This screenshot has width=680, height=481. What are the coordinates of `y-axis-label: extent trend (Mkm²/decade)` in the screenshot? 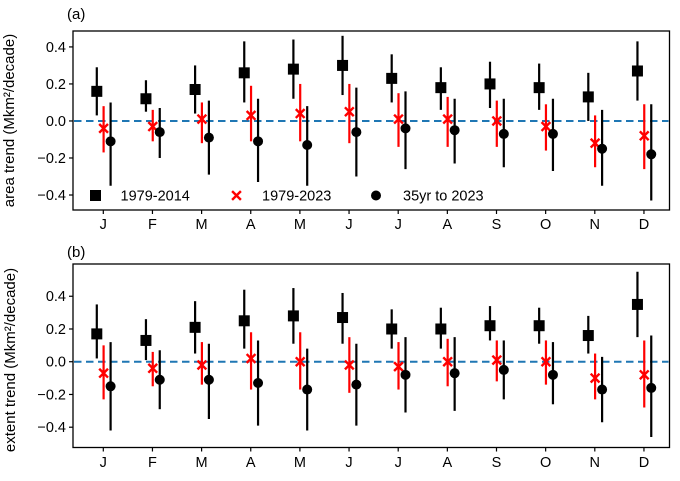 It's located at (10, 360).